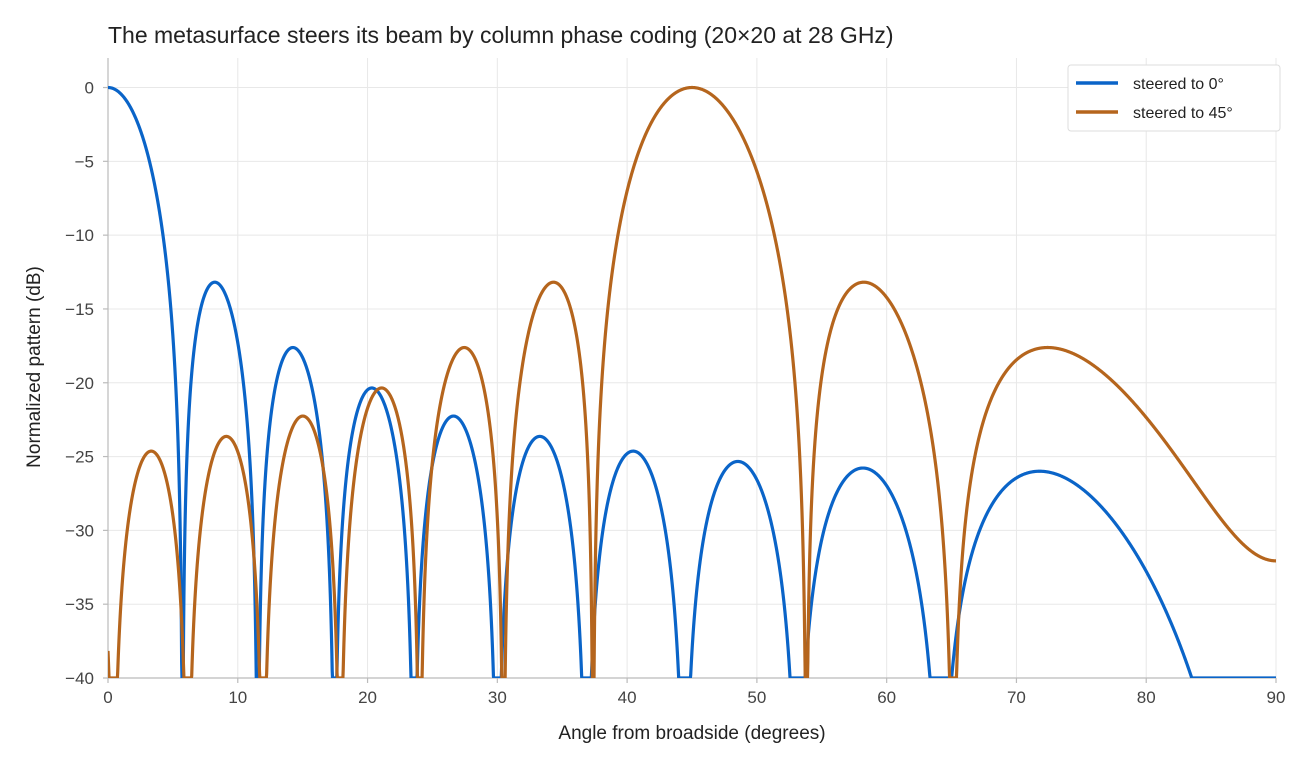 The image size is (1312, 768). What do you see at coordinates (1016, 697) in the screenshot?
I see `x-tick-label: 70` at bounding box center [1016, 697].